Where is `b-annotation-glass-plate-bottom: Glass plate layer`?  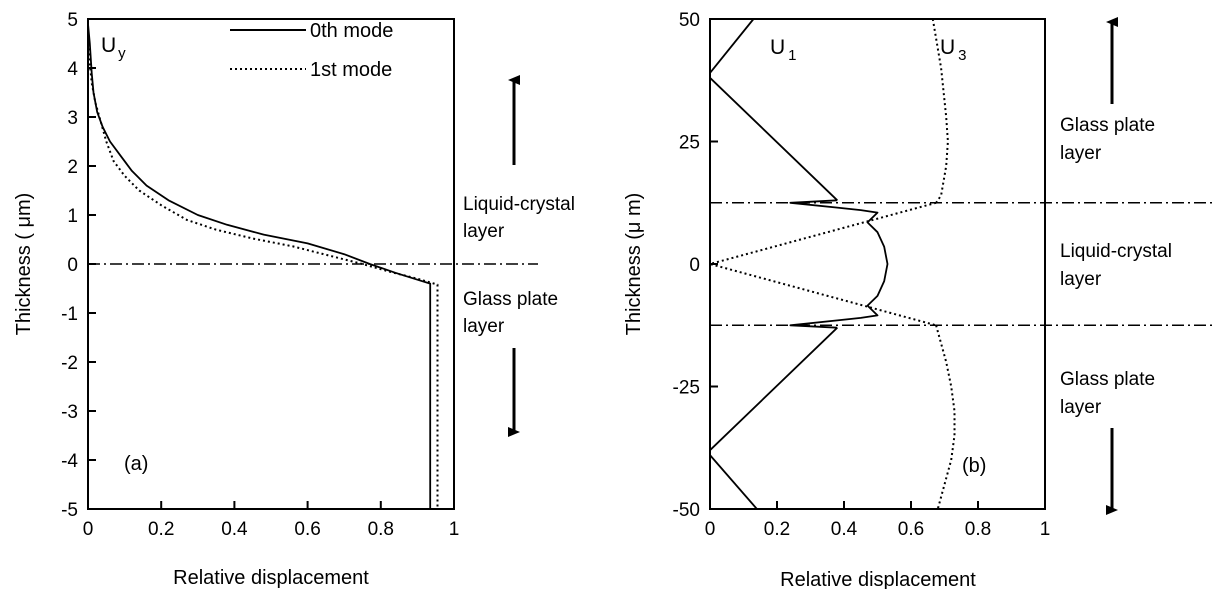
b-annotation-glass-plate-bottom: Glass plate layer is located at coordinates (1110, 393).